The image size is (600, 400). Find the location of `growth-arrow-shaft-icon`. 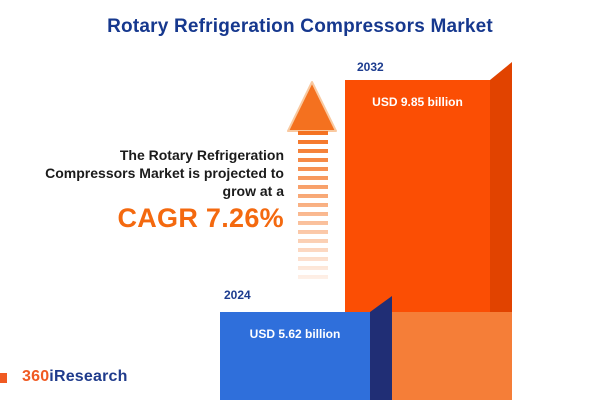

growth-arrow-shaft-icon is located at coordinates (313, 207).